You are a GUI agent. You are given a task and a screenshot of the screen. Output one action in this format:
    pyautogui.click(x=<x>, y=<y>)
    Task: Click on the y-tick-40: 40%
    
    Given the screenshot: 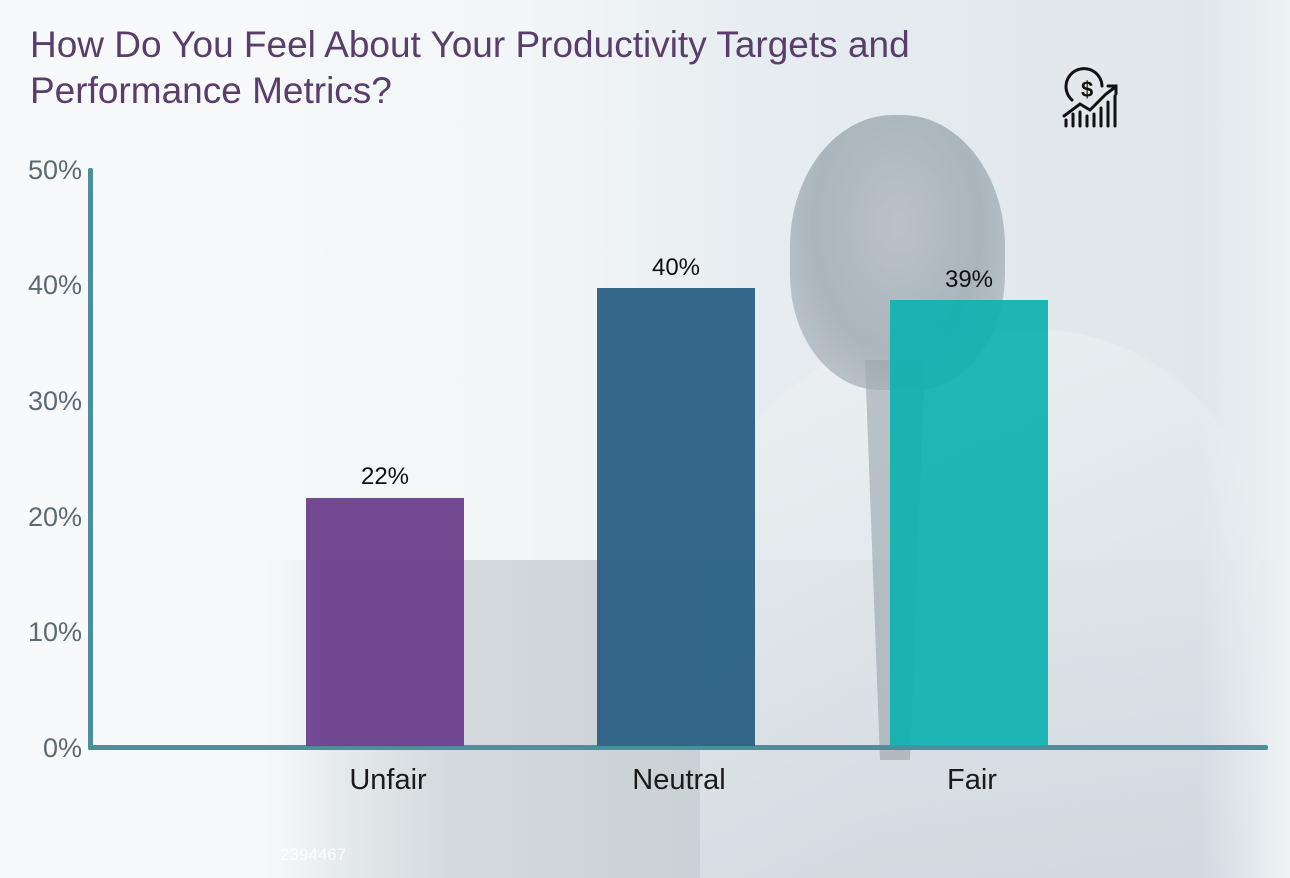 What is the action you would take?
    pyautogui.click(x=54, y=285)
    